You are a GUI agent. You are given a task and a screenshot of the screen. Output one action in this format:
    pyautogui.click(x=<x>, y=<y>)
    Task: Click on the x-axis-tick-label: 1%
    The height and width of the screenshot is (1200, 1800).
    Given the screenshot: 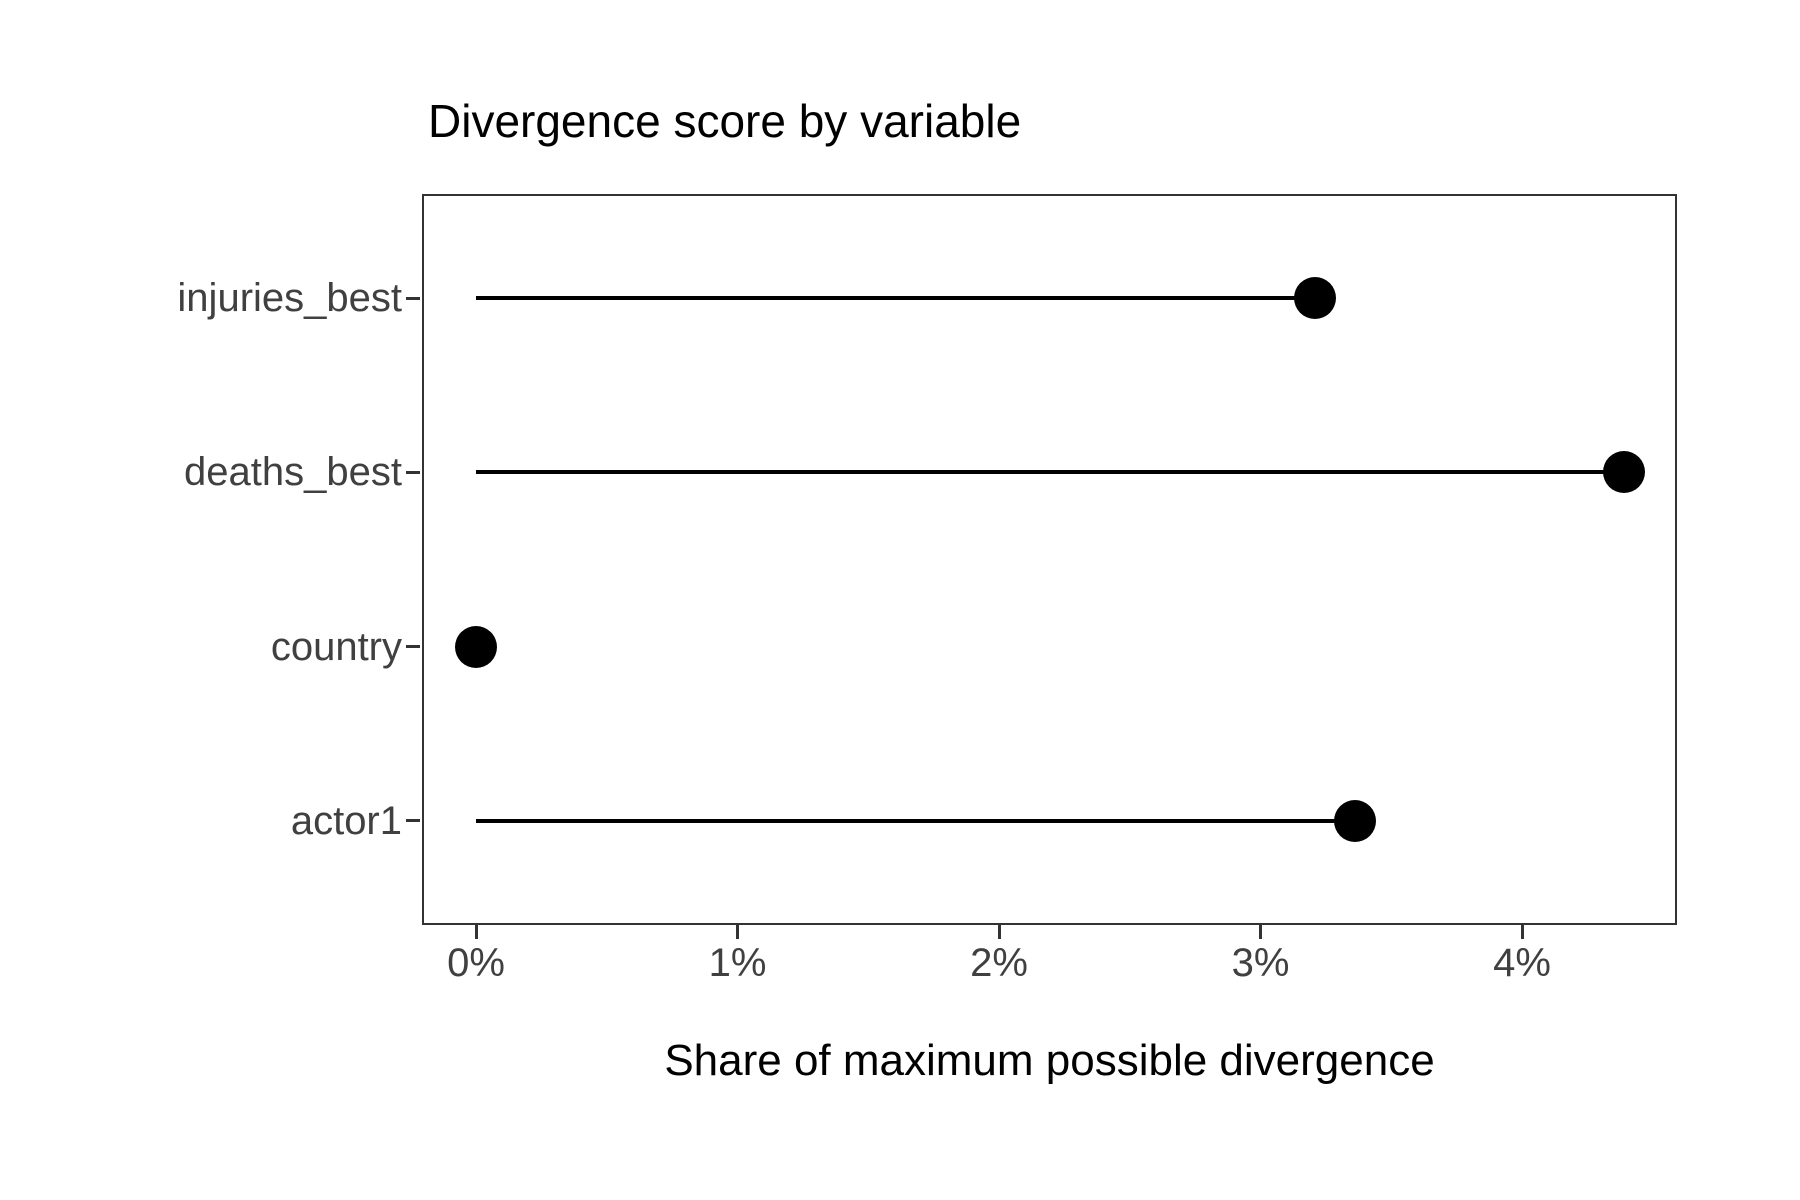 What is the action you would take?
    pyautogui.click(x=737, y=963)
    